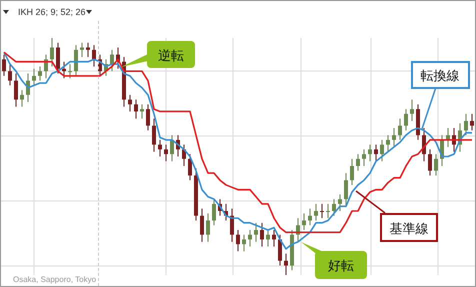 Image resolution: width=476 pixels, height=287 pixels. I want to click on text: 転換線, so click(440, 75).